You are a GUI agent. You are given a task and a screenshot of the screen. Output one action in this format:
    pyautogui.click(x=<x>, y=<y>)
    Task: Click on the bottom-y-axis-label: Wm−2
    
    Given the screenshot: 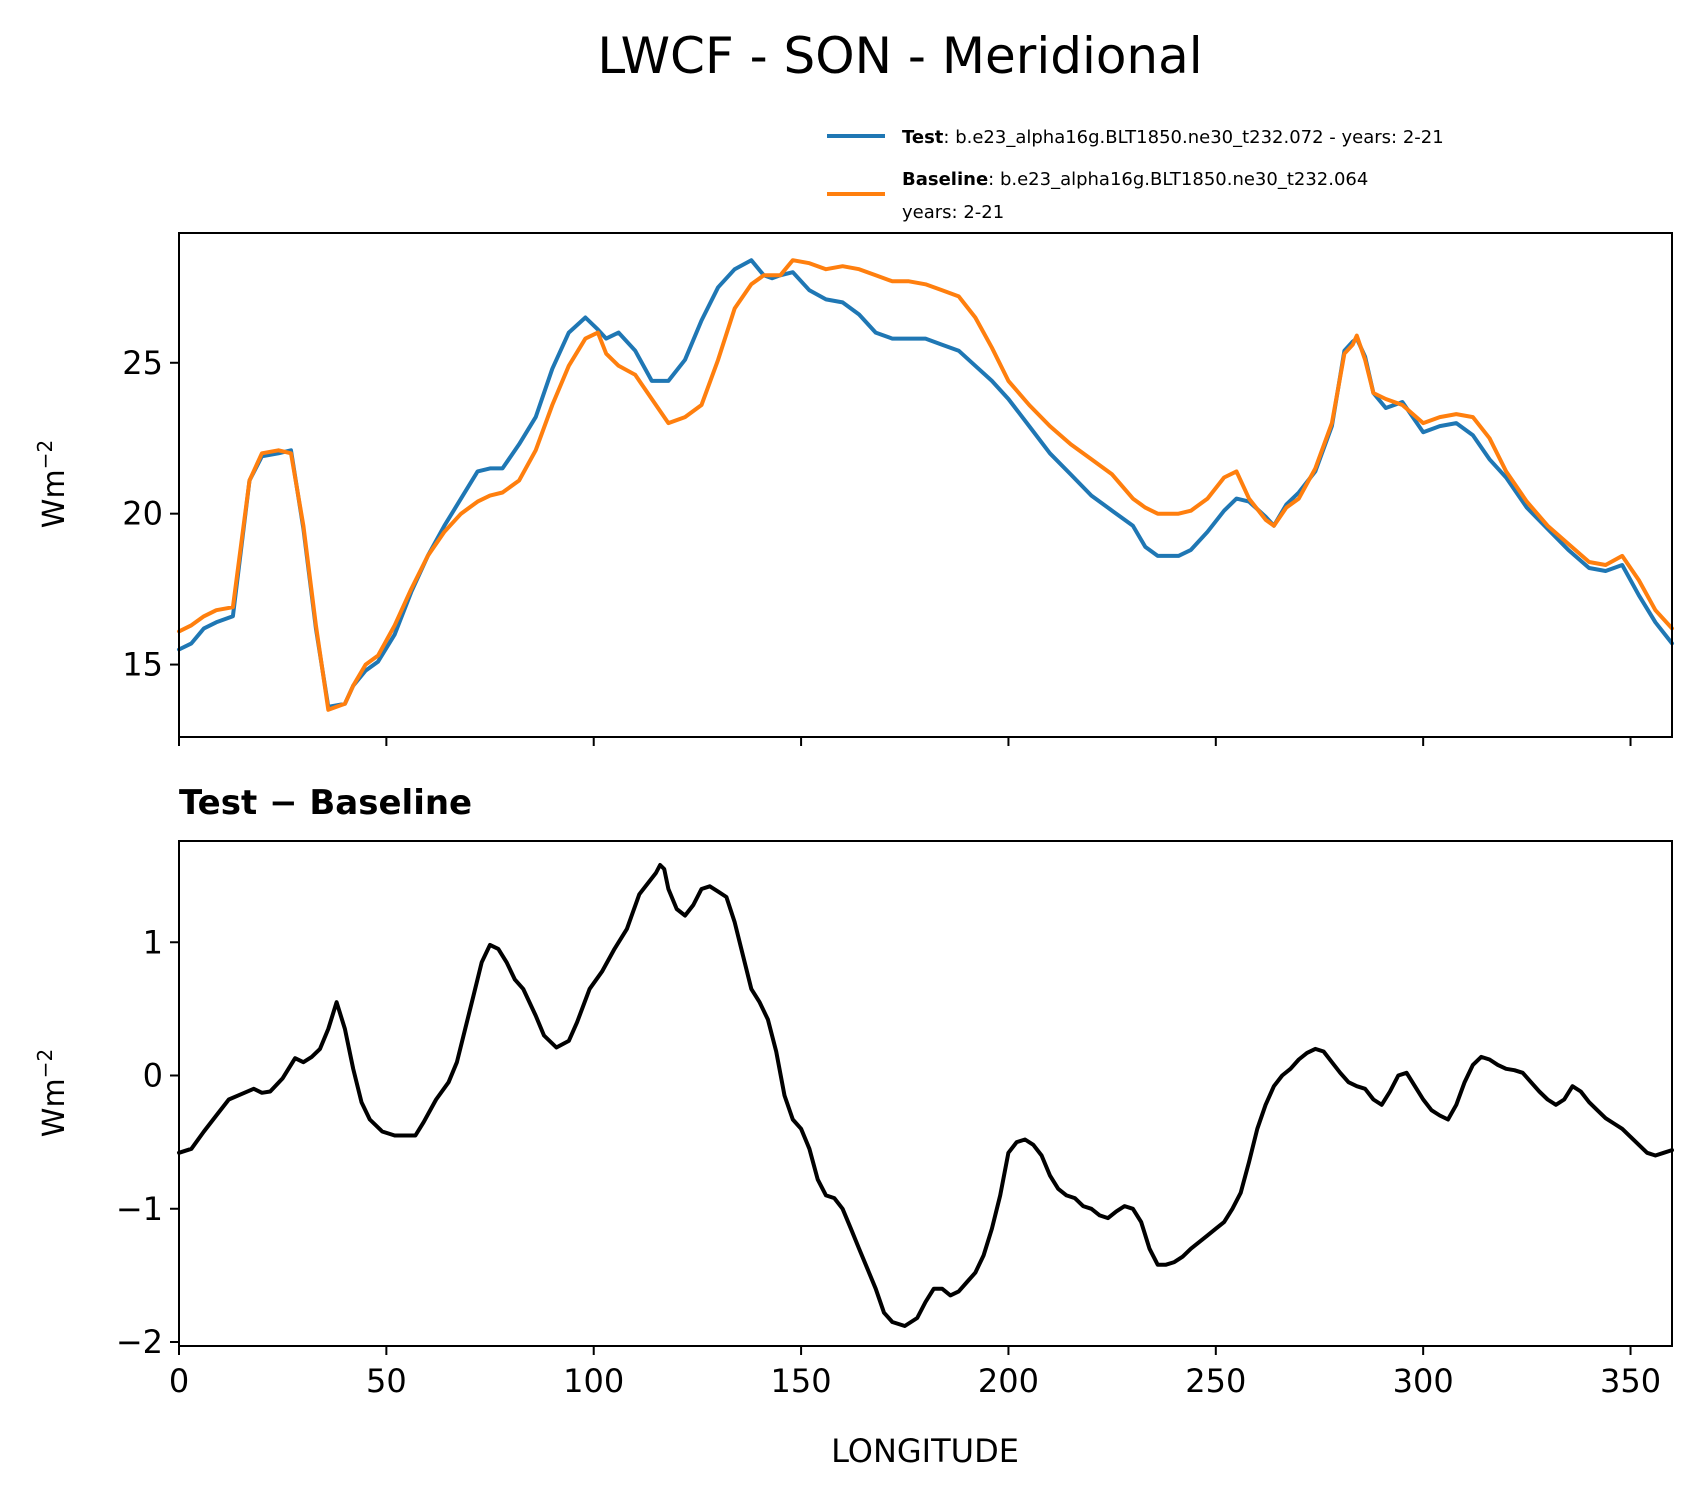 What is the action you would take?
    pyautogui.click(x=52, y=1093)
    